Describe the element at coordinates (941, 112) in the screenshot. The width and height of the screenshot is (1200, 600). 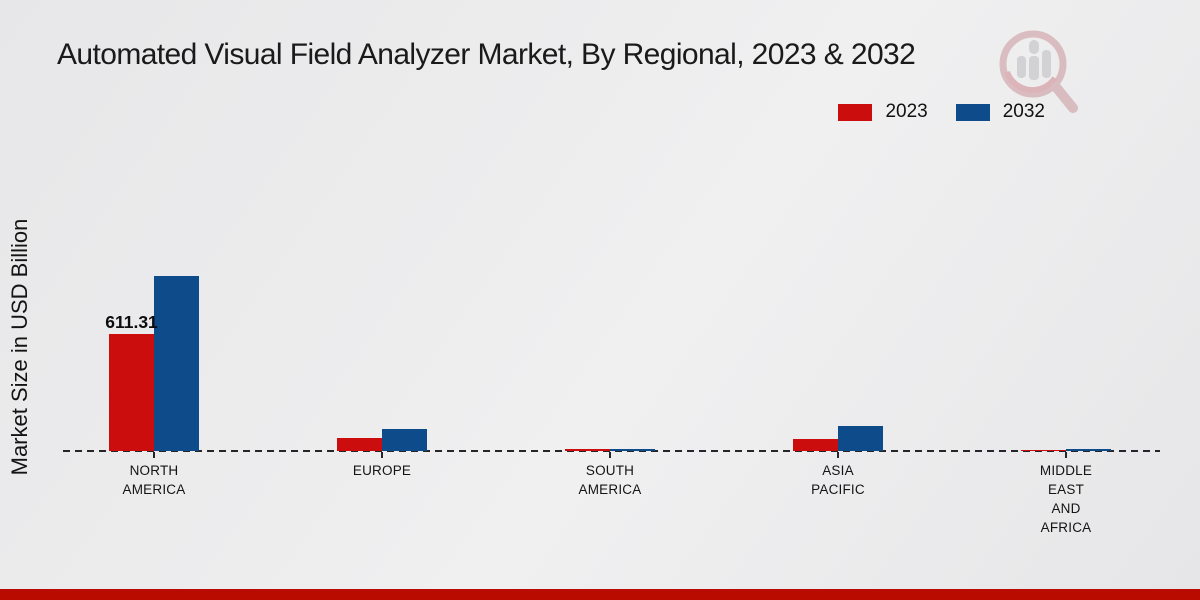
I see `legend: 2023 2032` at that location.